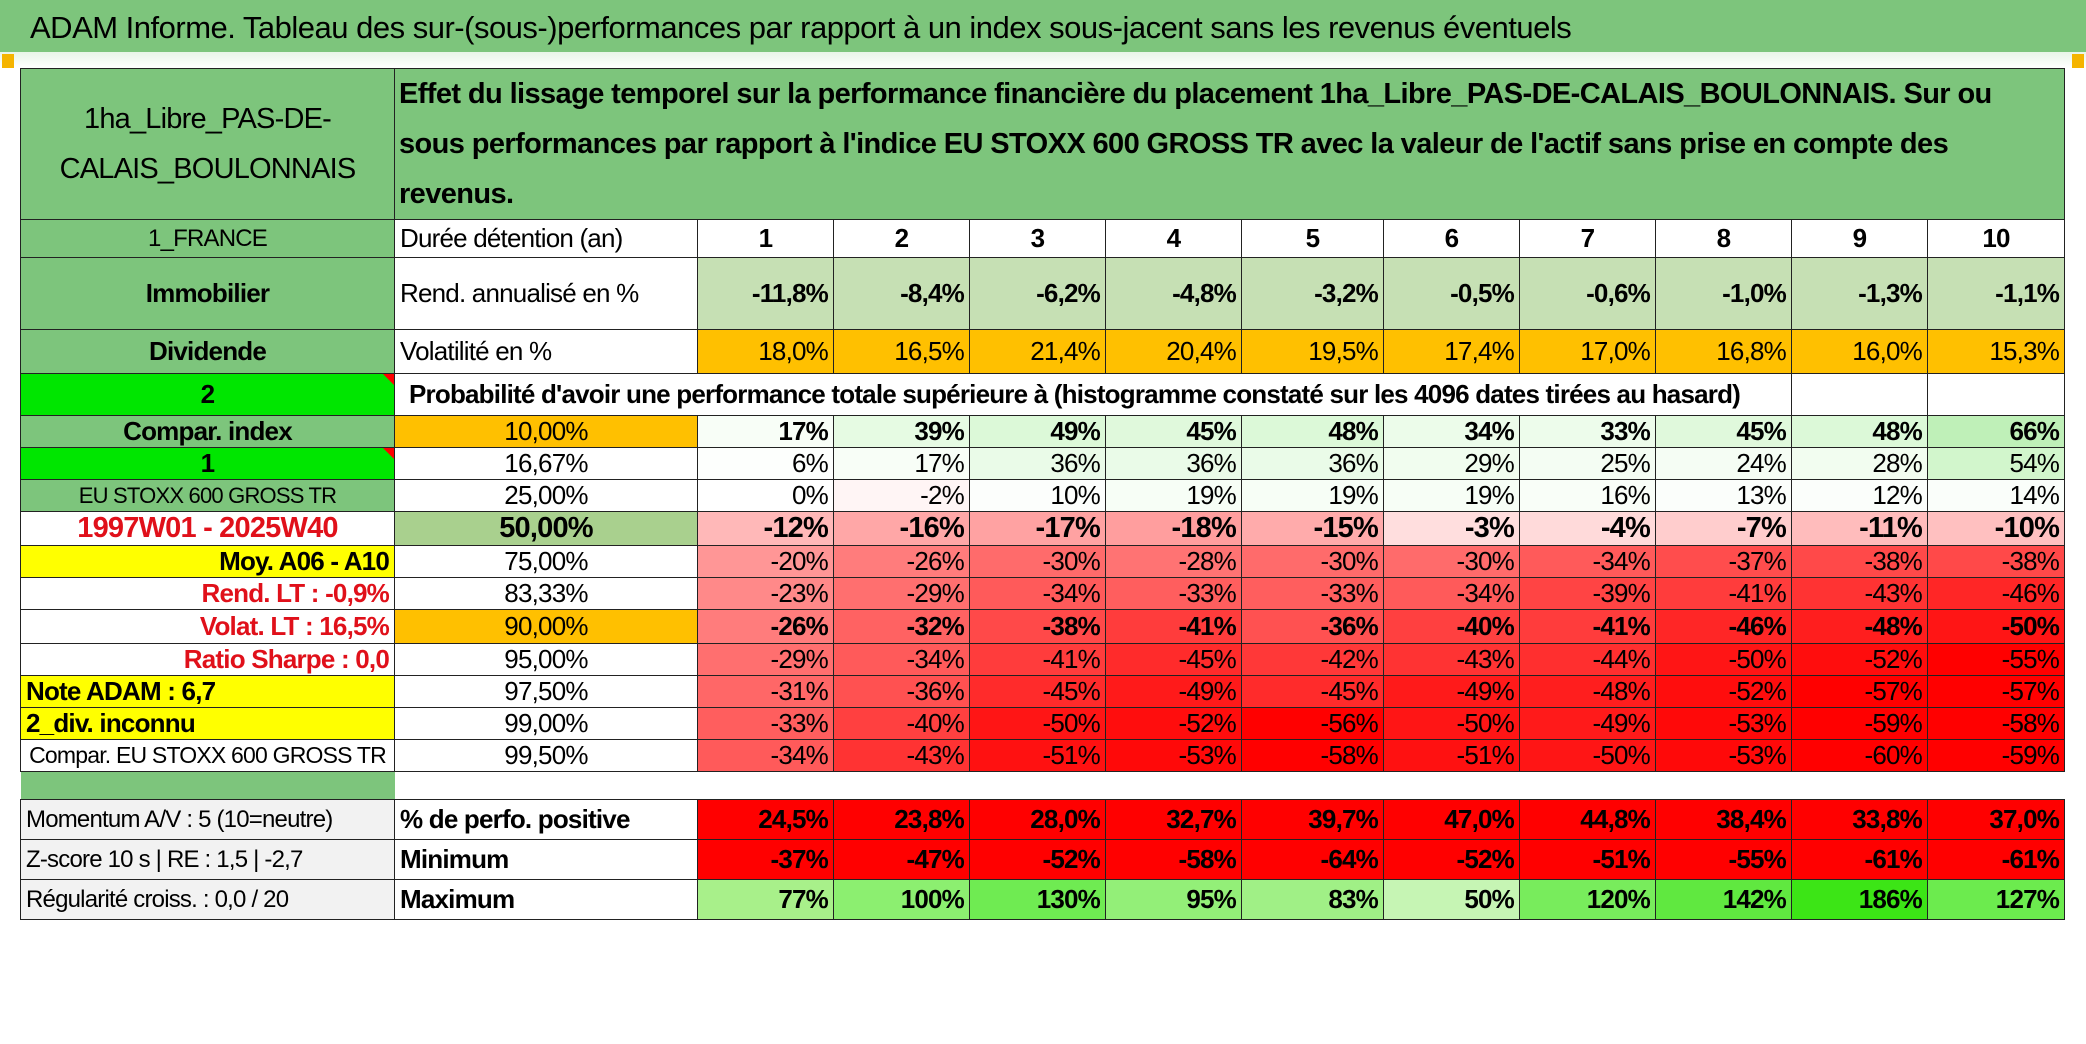 The image size is (2086, 1044). What do you see at coordinates (1859, 819) in the screenshot?
I see `positive-perf-value: 33,8%` at bounding box center [1859, 819].